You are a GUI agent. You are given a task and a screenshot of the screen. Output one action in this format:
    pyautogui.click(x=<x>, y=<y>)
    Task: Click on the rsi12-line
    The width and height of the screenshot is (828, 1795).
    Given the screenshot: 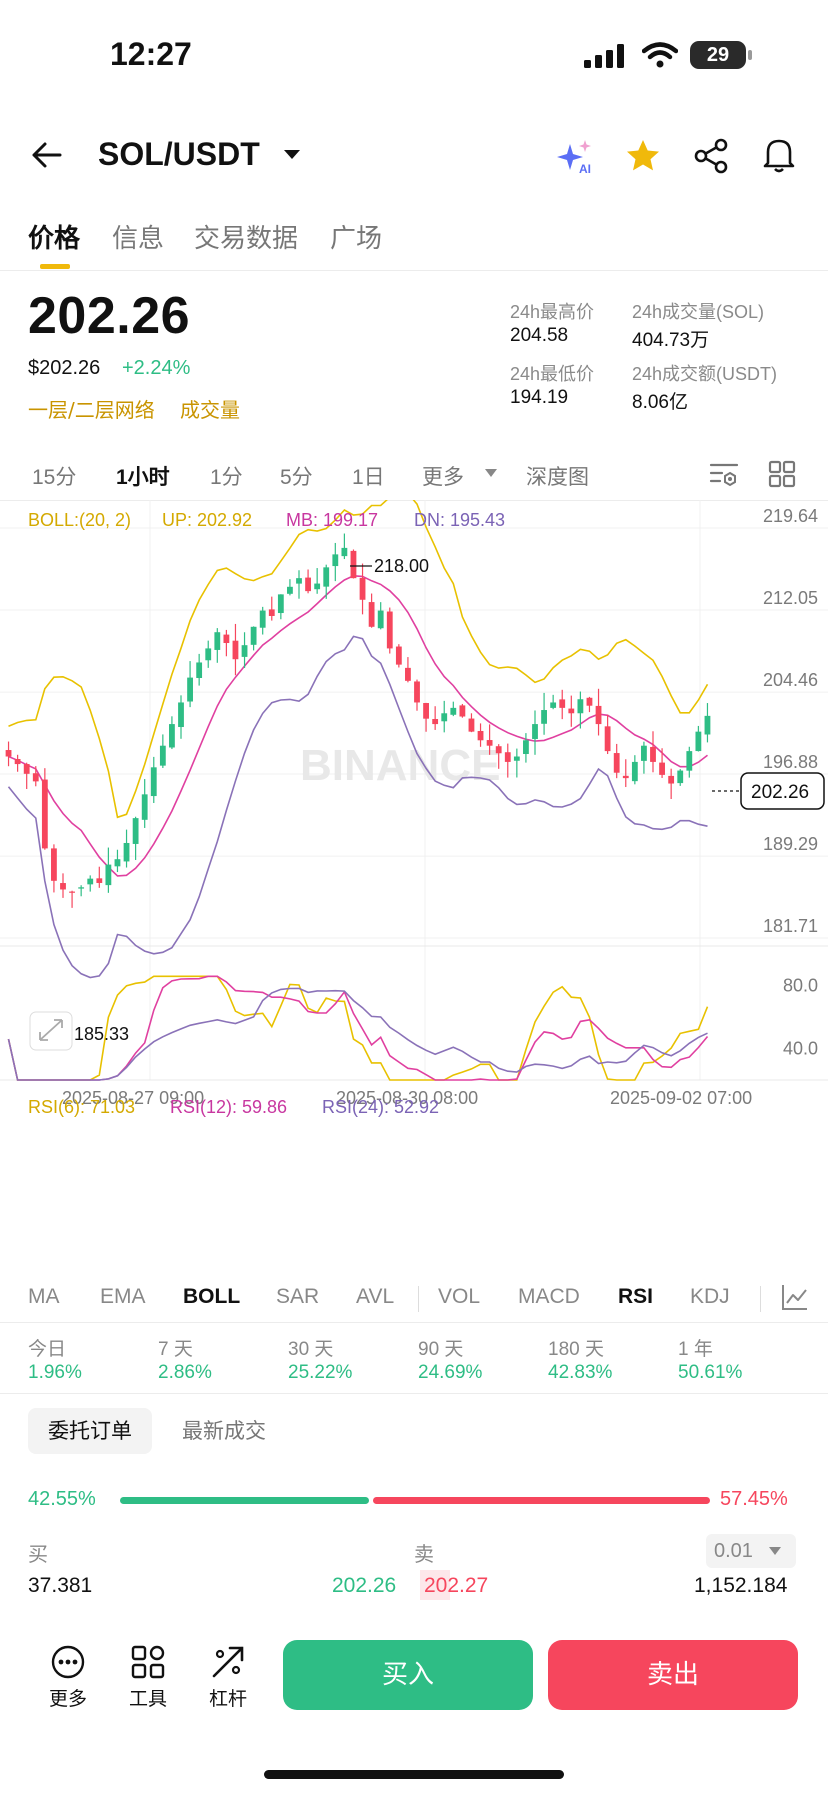 What is the action you would take?
    pyautogui.click(x=358, y=1028)
    